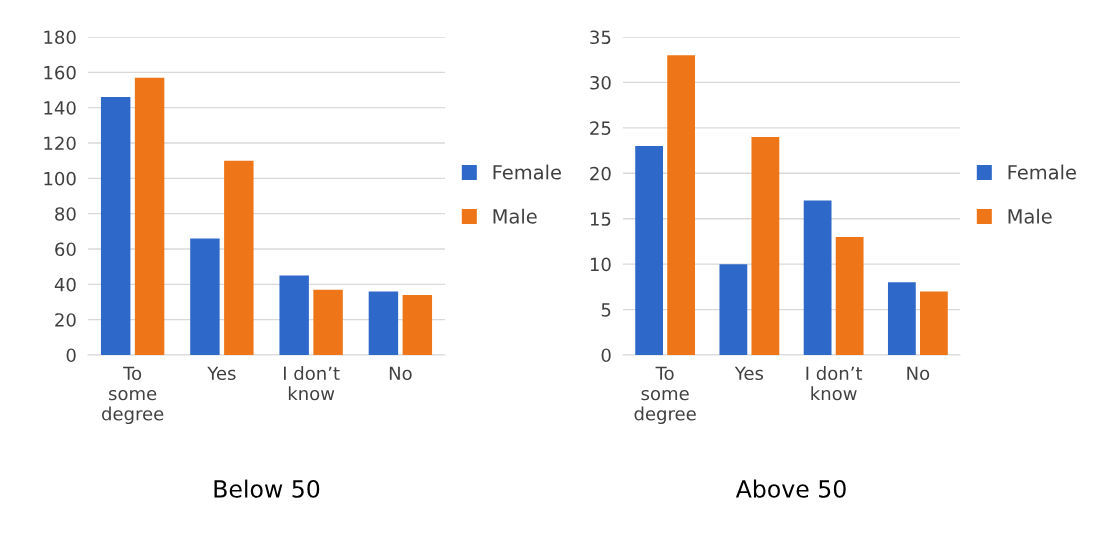 The image size is (1105, 536). What do you see at coordinates (600, 82) in the screenshot?
I see `y-tick-label: 30` at bounding box center [600, 82].